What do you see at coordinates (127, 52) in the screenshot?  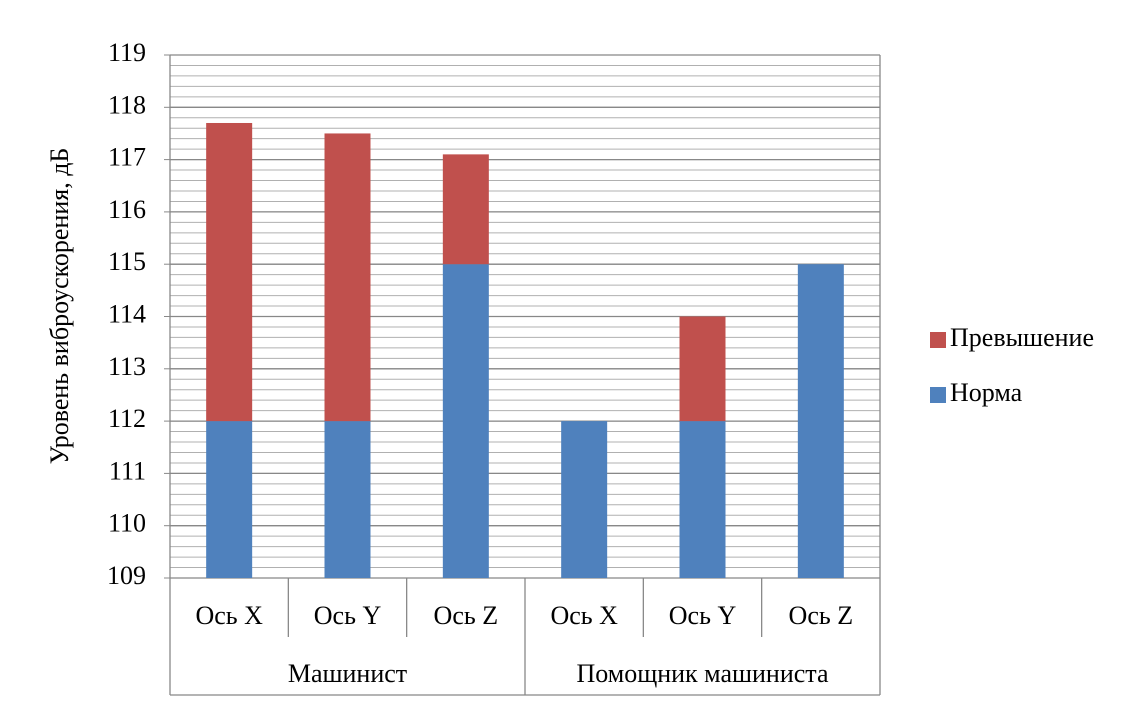 I see `y-tick-label: 119` at bounding box center [127, 52].